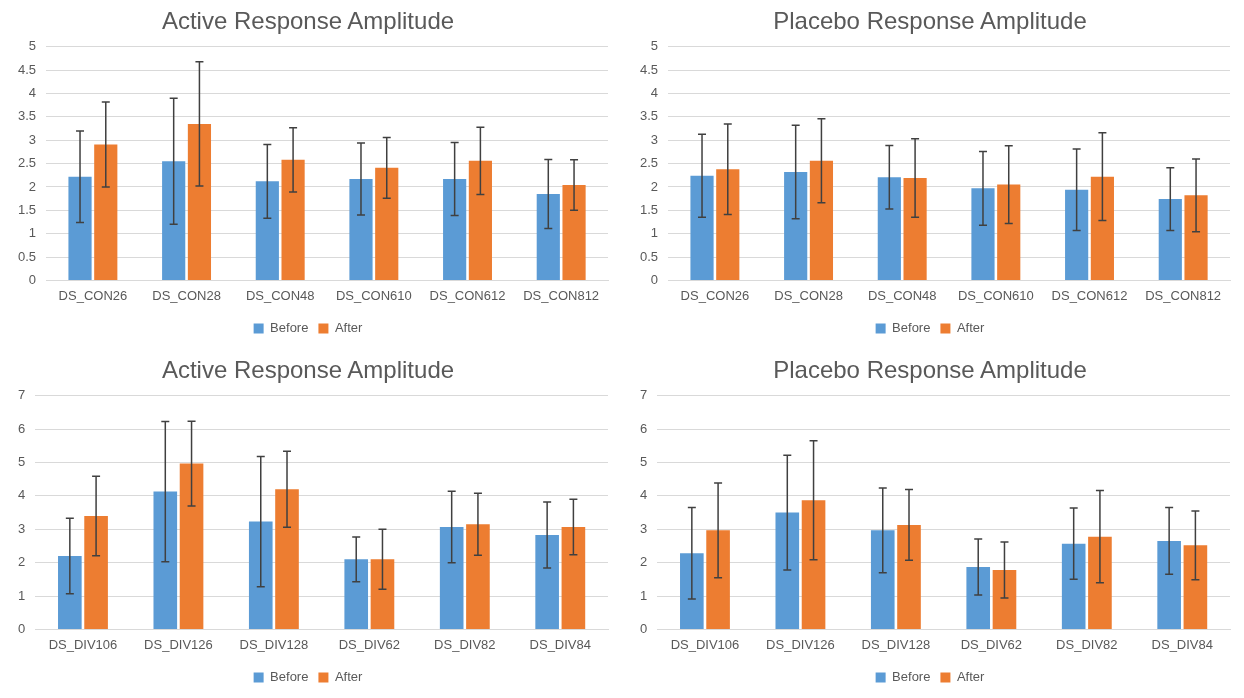  I want to click on x-tick-label: DS_CON612, so click(467, 295).